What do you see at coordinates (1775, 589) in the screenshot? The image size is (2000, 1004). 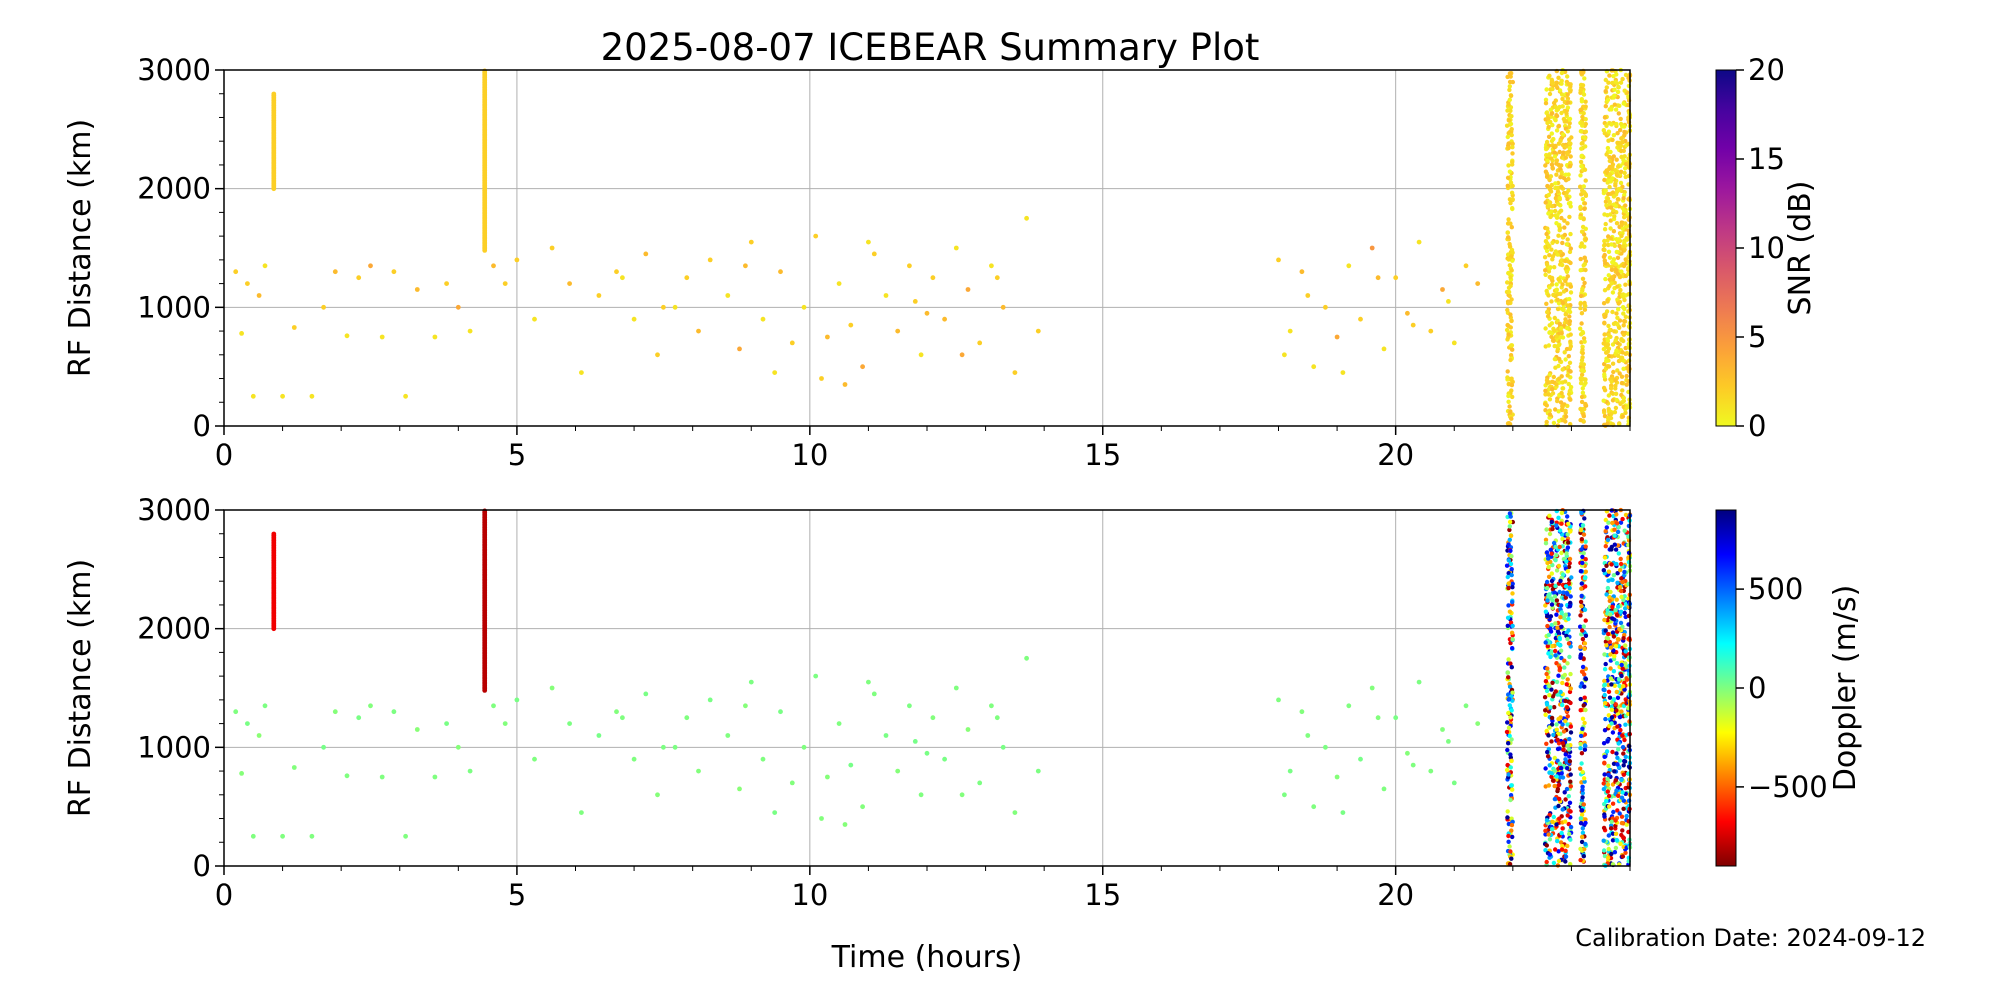 I see `doppler-colorbar-tick-label: 500` at bounding box center [1775, 589].